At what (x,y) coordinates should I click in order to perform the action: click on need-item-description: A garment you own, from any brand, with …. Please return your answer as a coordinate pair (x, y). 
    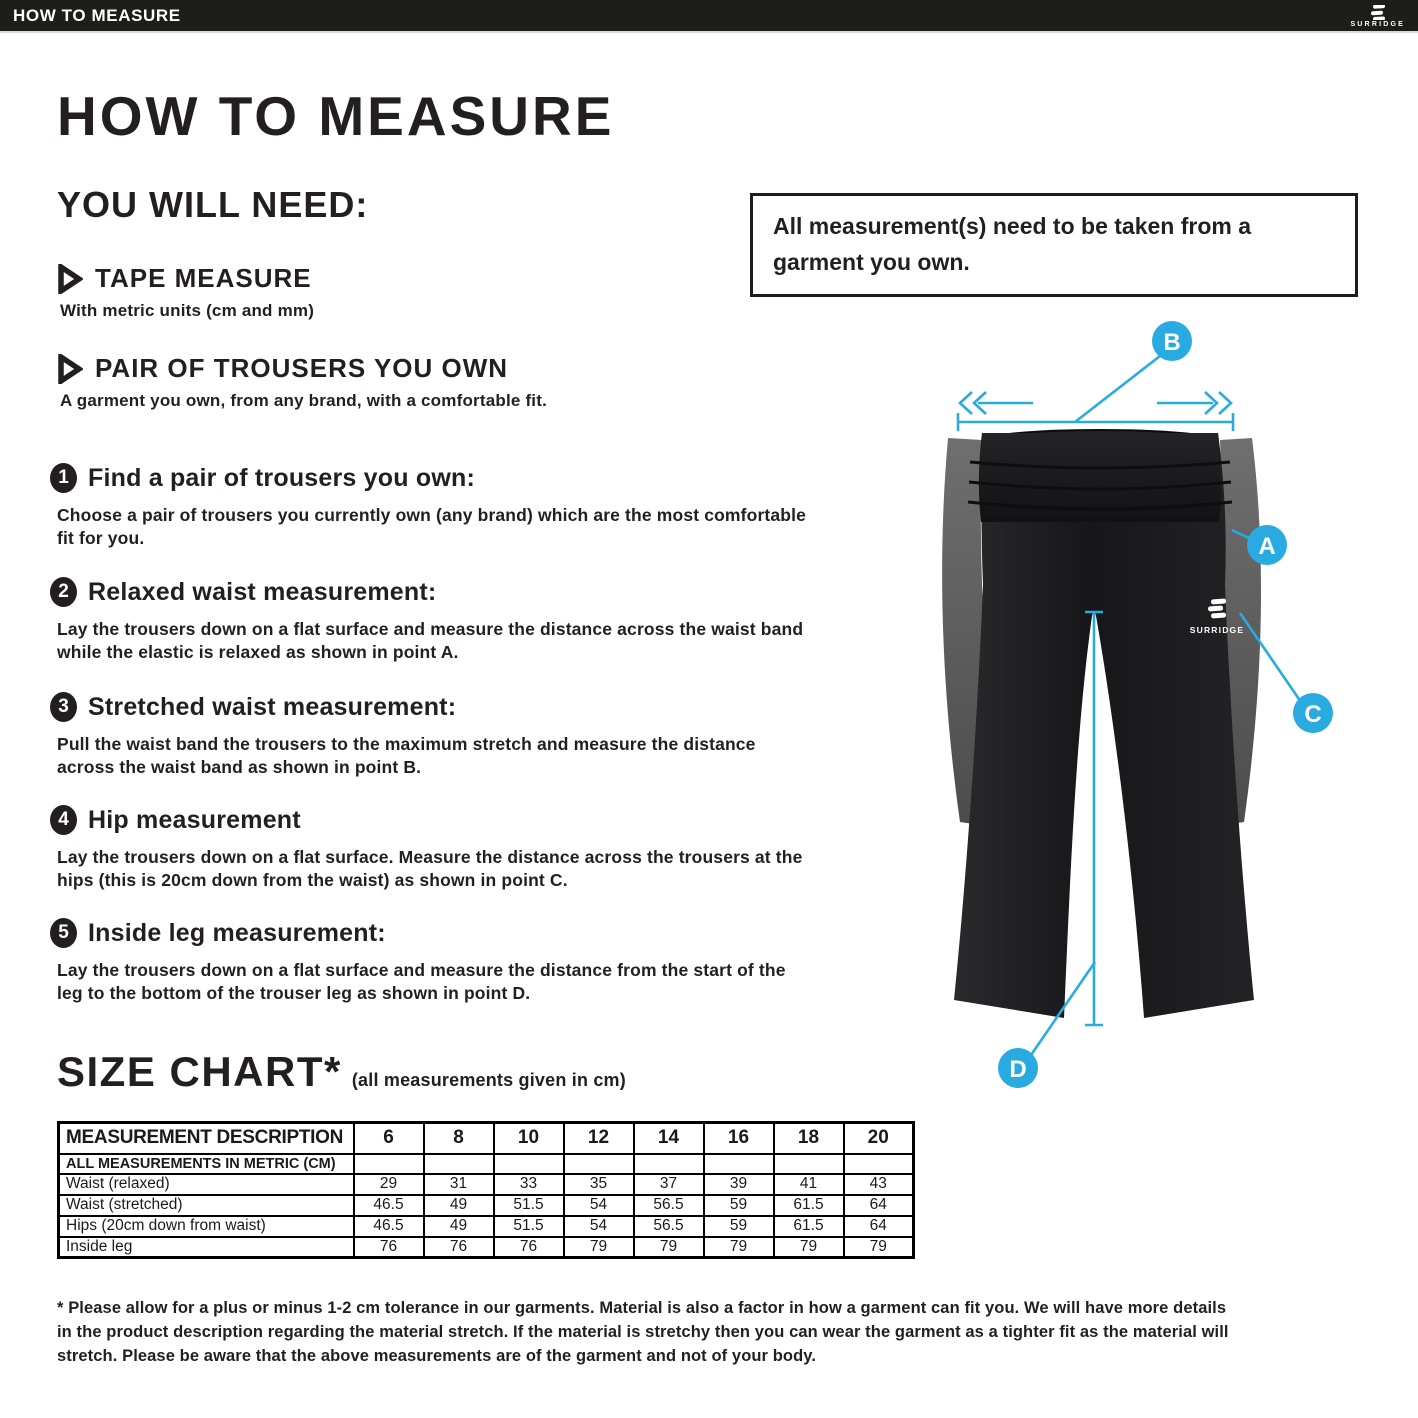
    Looking at the image, I should click on (304, 400).